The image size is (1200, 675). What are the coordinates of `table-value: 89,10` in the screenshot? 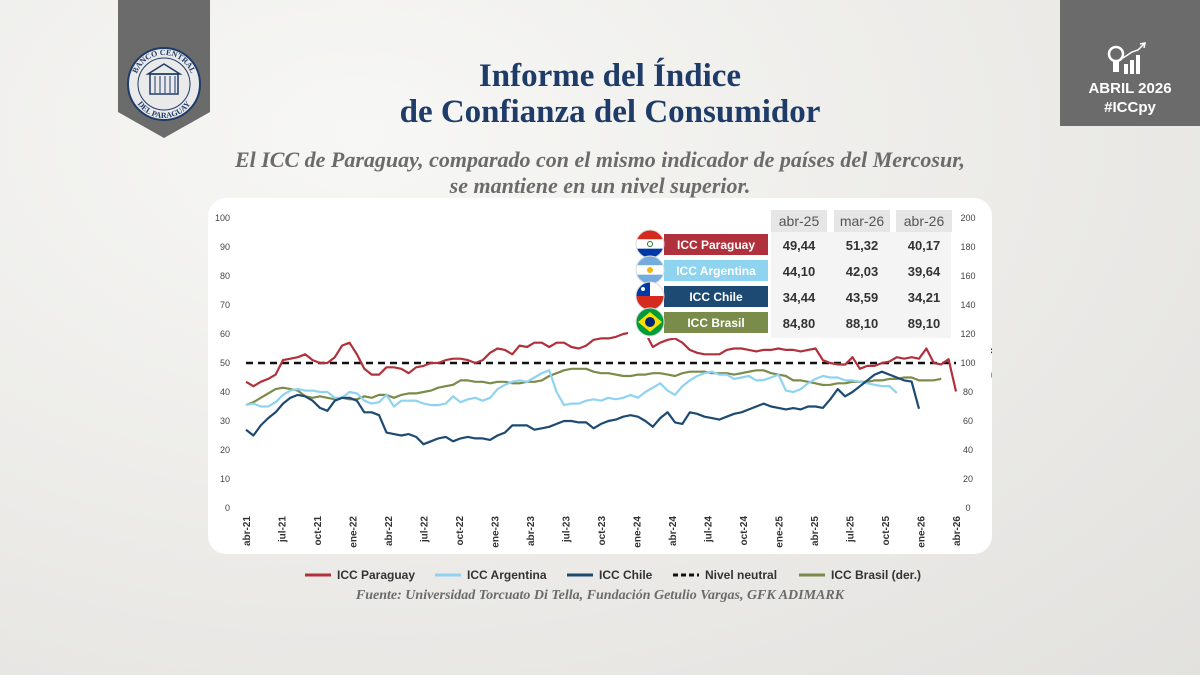 It's located at (924, 323).